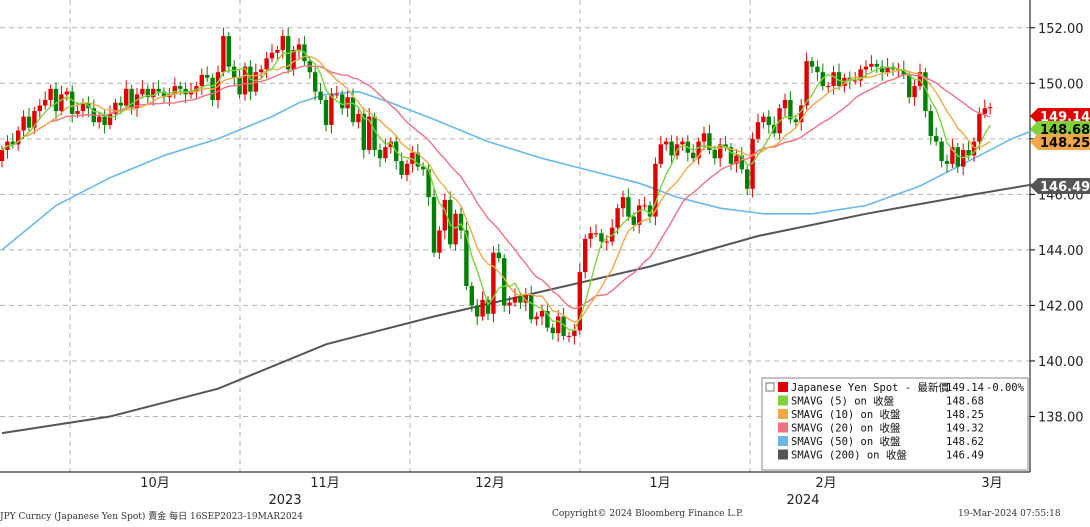 The width and height of the screenshot is (1090, 527). I want to click on x-month-label: 10月, so click(155, 483).